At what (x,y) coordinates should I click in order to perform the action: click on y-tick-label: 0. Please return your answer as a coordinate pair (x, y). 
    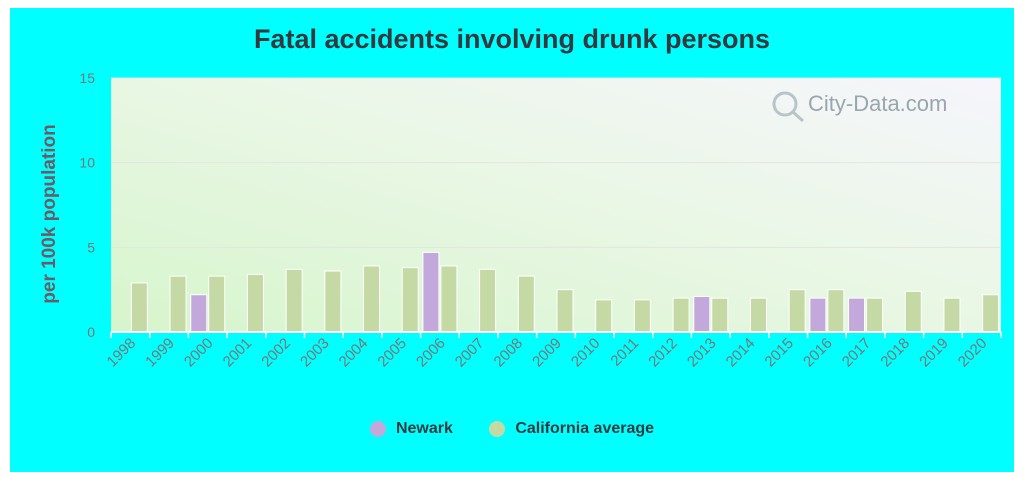
    Looking at the image, I should click on (91, 332).